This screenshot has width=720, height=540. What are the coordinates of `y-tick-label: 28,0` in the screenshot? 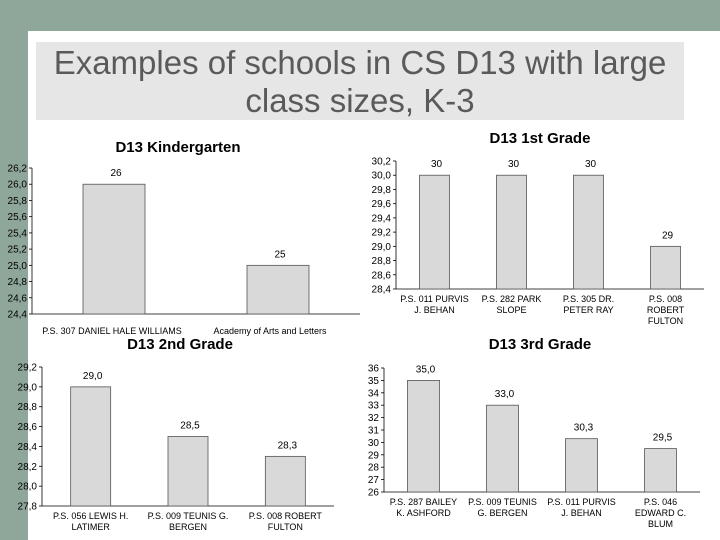 It's located at (28, 487).